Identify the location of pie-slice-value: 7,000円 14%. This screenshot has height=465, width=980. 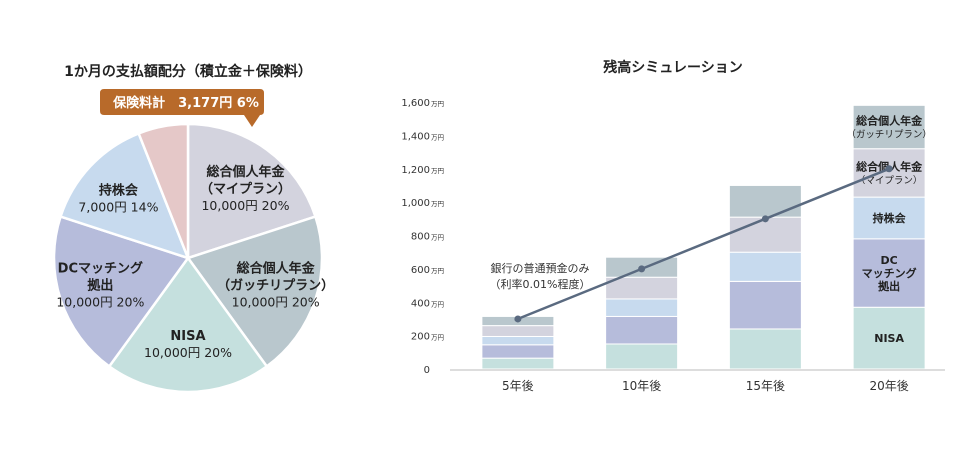
(118, 207).